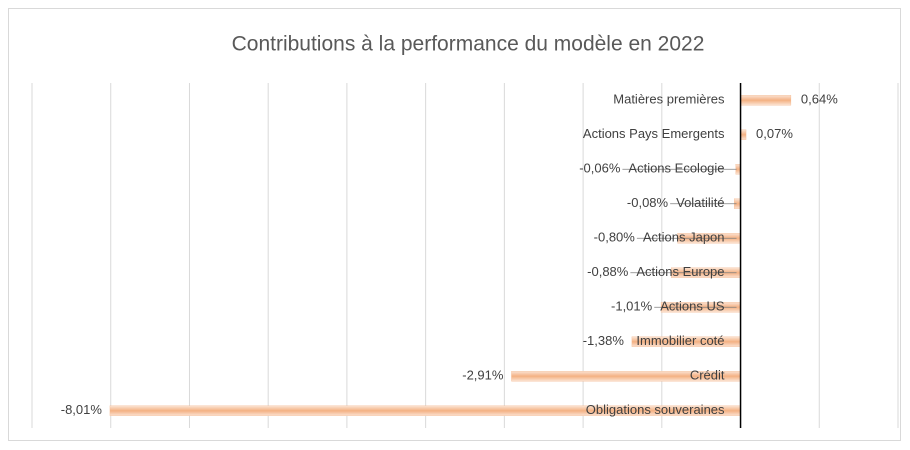  What do you see at coordinates (676, 168) in the screenshot?
I see `category-label: Actions Ecologie` at bounding box center [676, 168].